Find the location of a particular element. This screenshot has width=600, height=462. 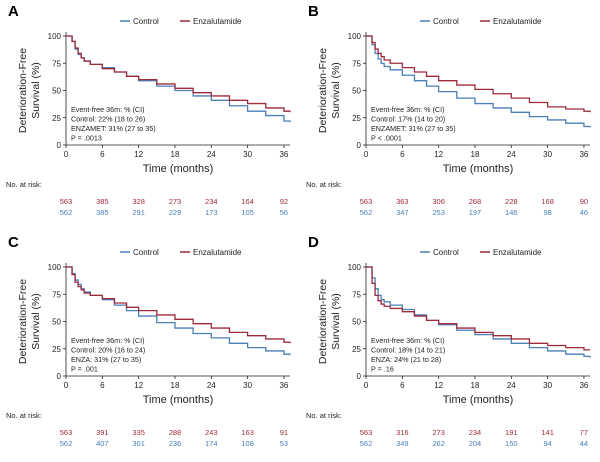

panel-letter: B is located at coordinates (313, 11).